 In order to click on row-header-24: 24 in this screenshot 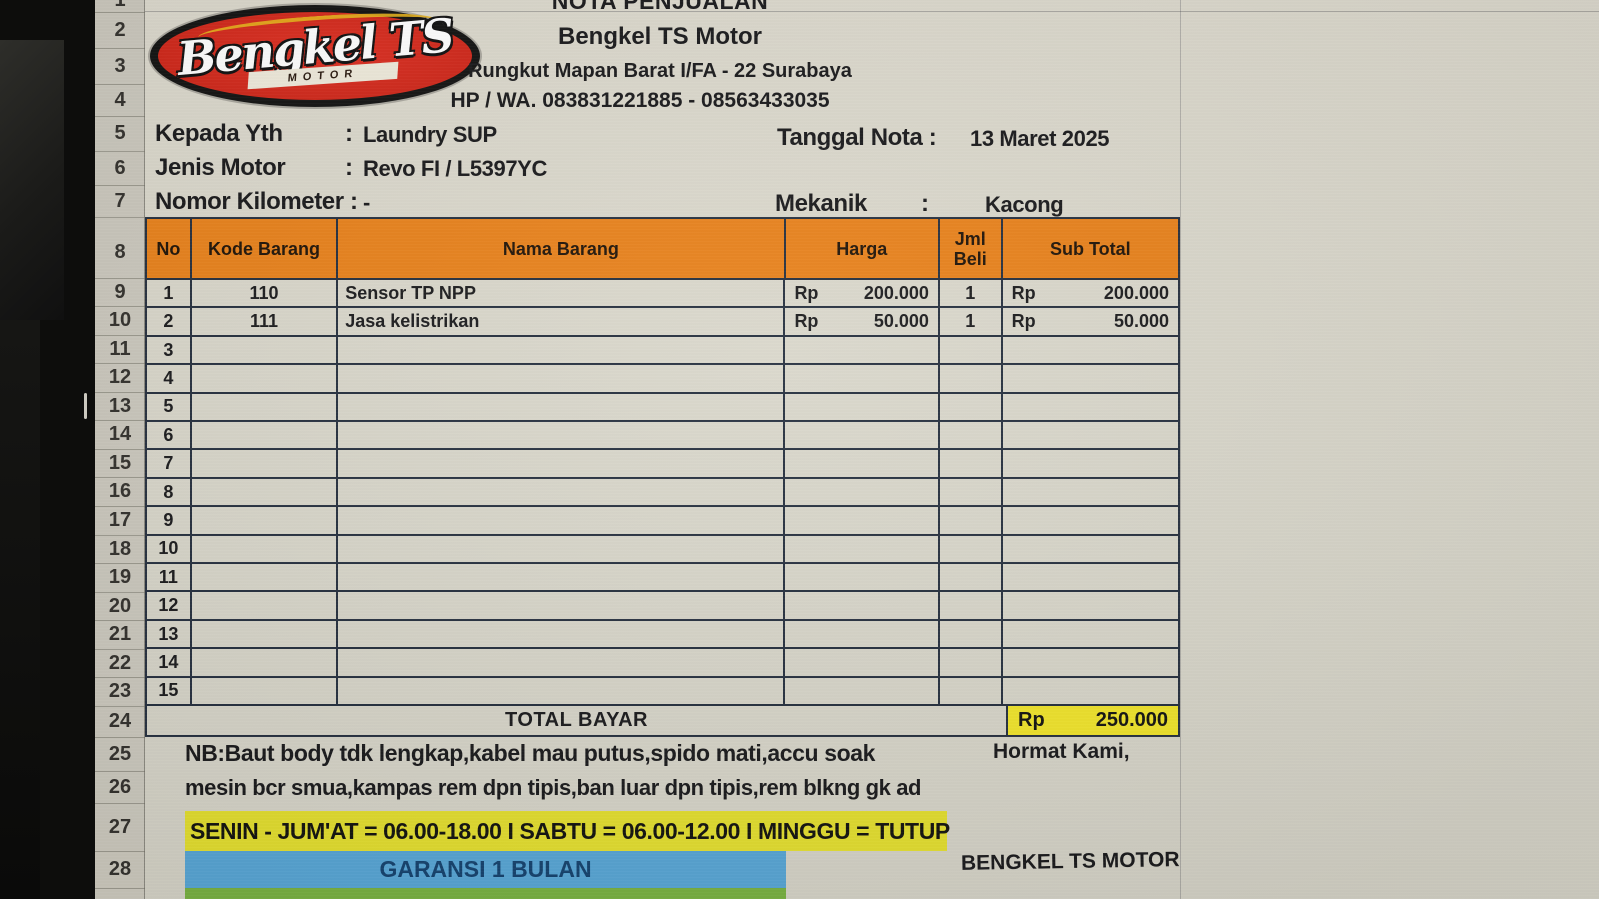, I will do `click(120, 721)`.